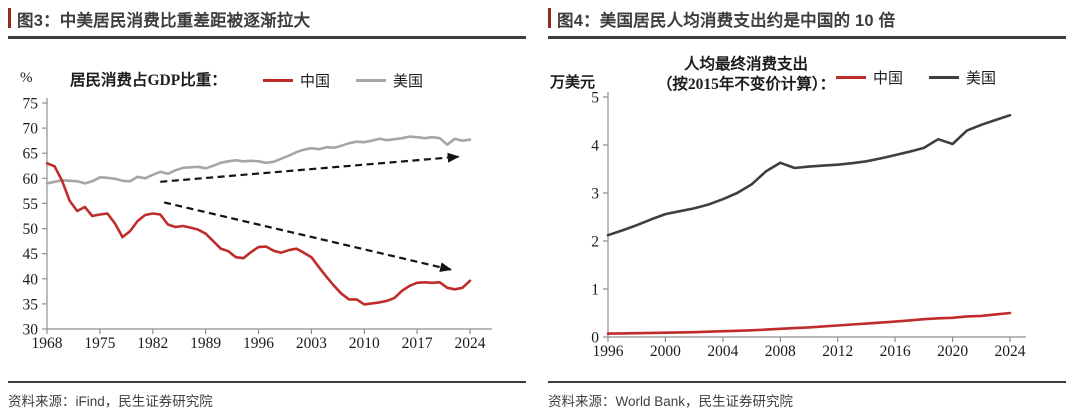 This screenshot has height=415, width=1080. I want to click on chart3-subtitle: 居民消费占GDP比重：, so click(148, 80).